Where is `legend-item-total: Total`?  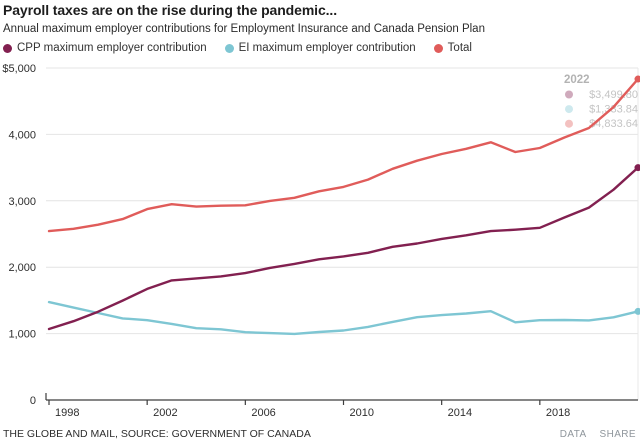 legend-item-total: Total is located at coordinates (452, 48).